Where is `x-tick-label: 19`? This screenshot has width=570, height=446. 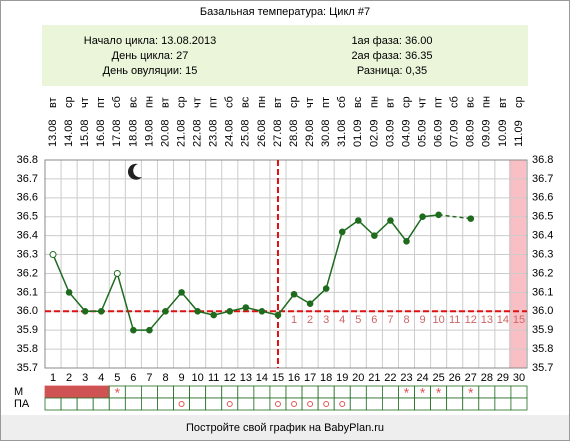 x-tick-label: 19 is located at coordinates (342, 378).